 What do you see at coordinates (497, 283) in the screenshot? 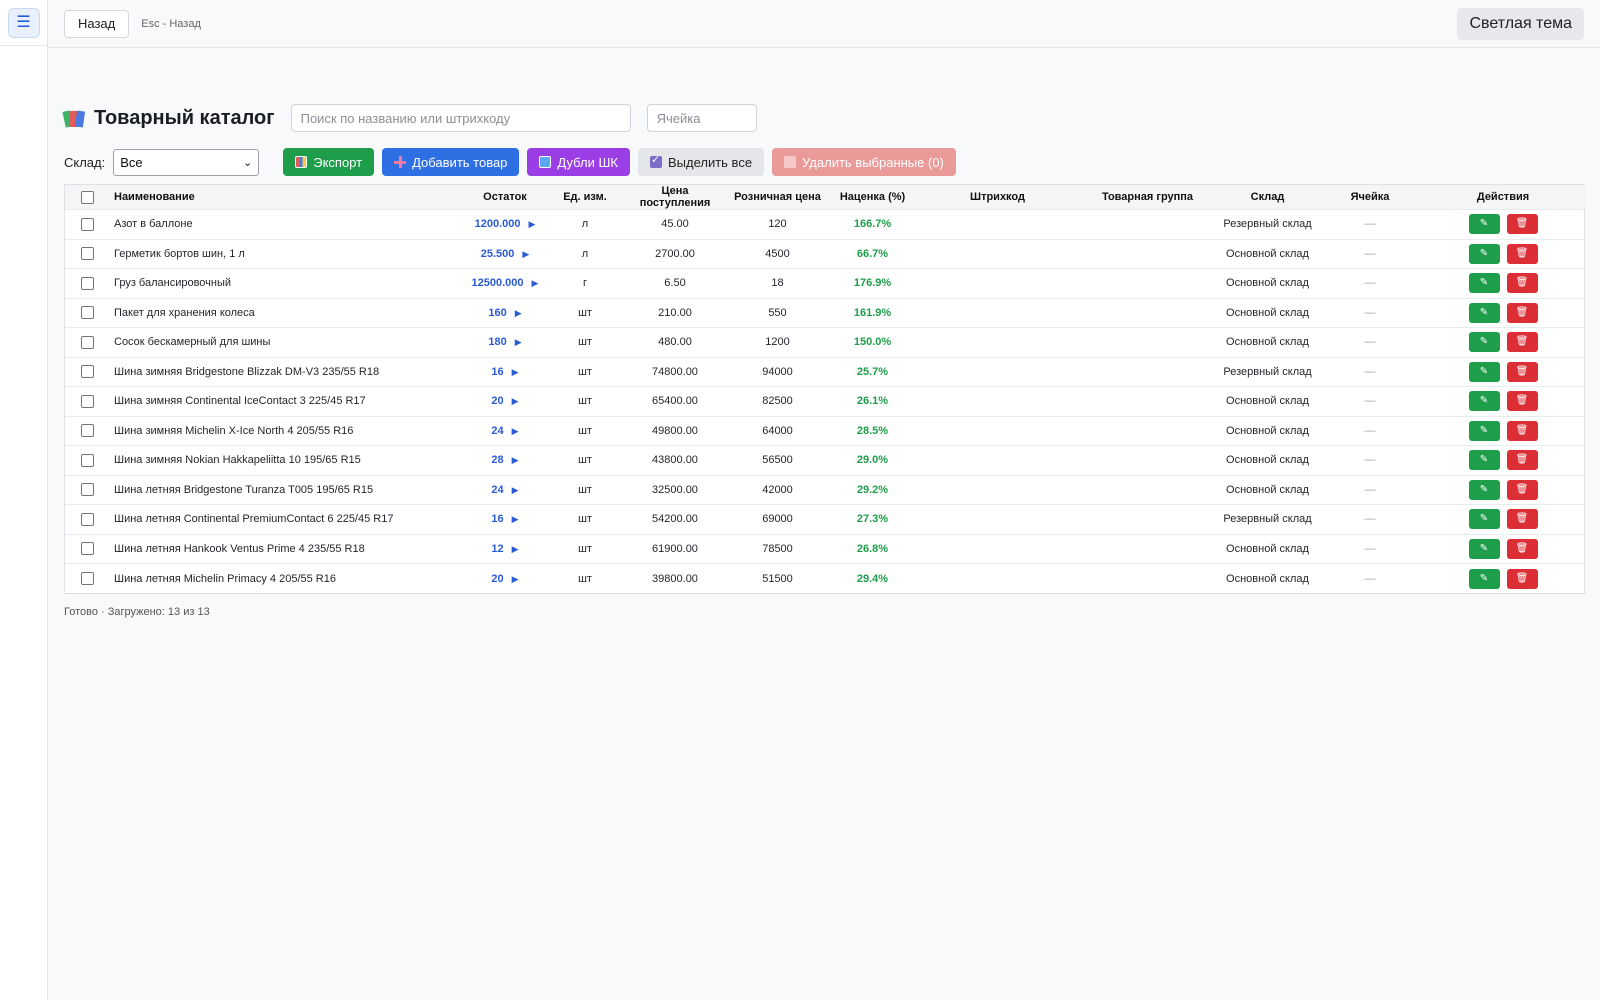
I see `stock-value: 12500.000` at bounding box center [497, 283].